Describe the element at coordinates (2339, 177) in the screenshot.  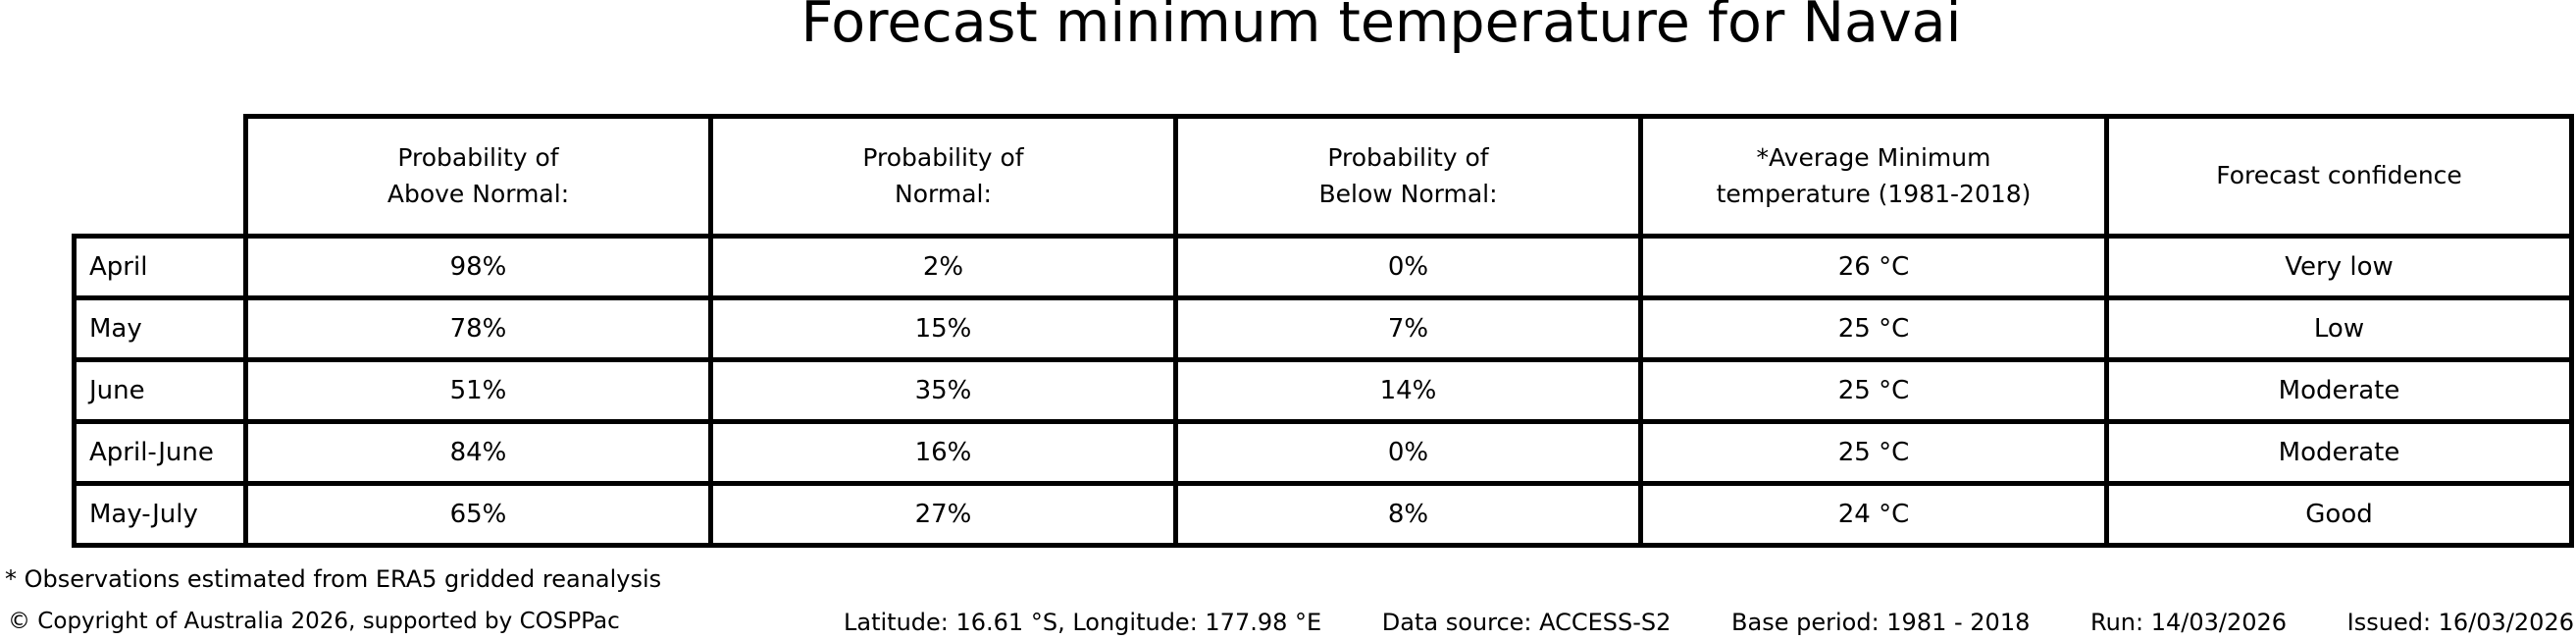
I see `col-header-forecast-confidence: Forecast confidence` at that location.